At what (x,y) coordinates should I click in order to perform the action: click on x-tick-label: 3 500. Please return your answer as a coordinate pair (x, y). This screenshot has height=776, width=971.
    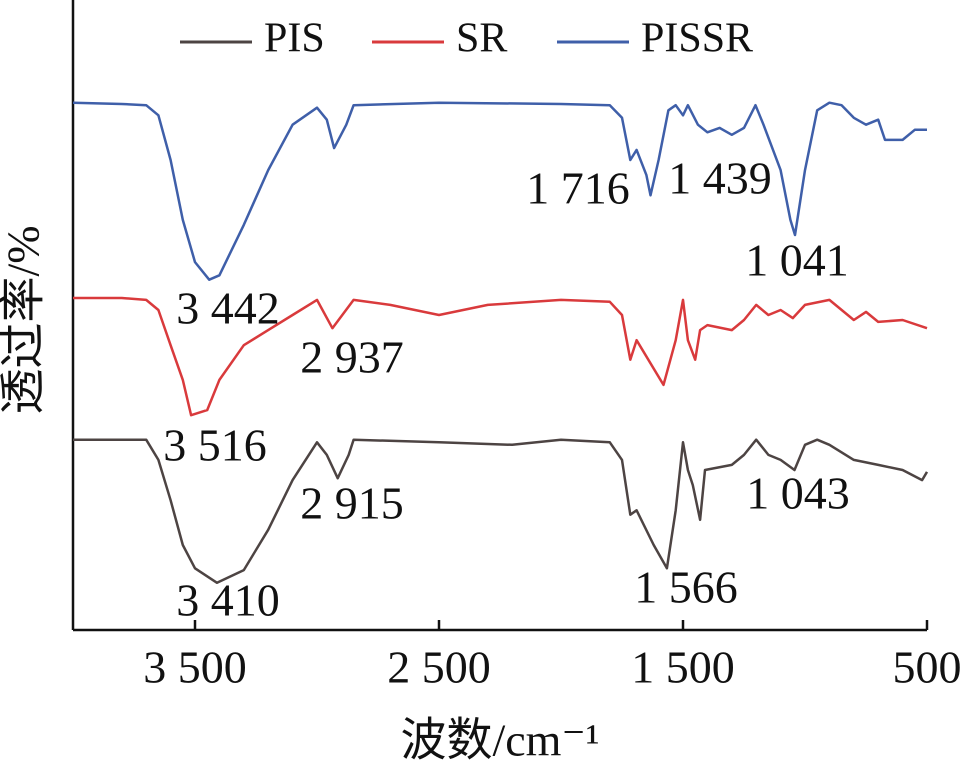
    Looking at the image, I should click on (195, 667).